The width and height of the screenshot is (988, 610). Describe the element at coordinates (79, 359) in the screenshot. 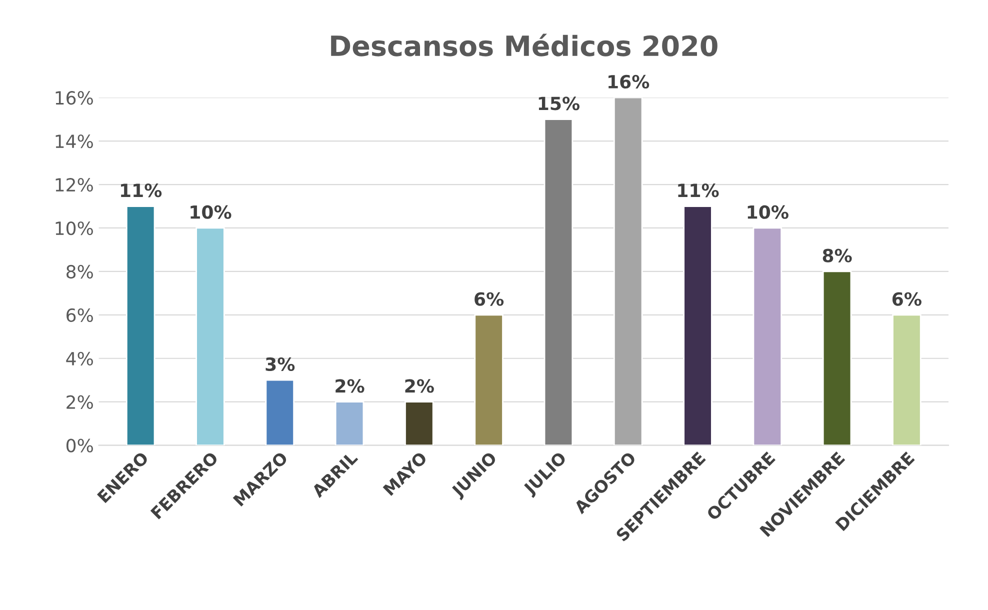

I see `y-tick-label: 4%` at that location.